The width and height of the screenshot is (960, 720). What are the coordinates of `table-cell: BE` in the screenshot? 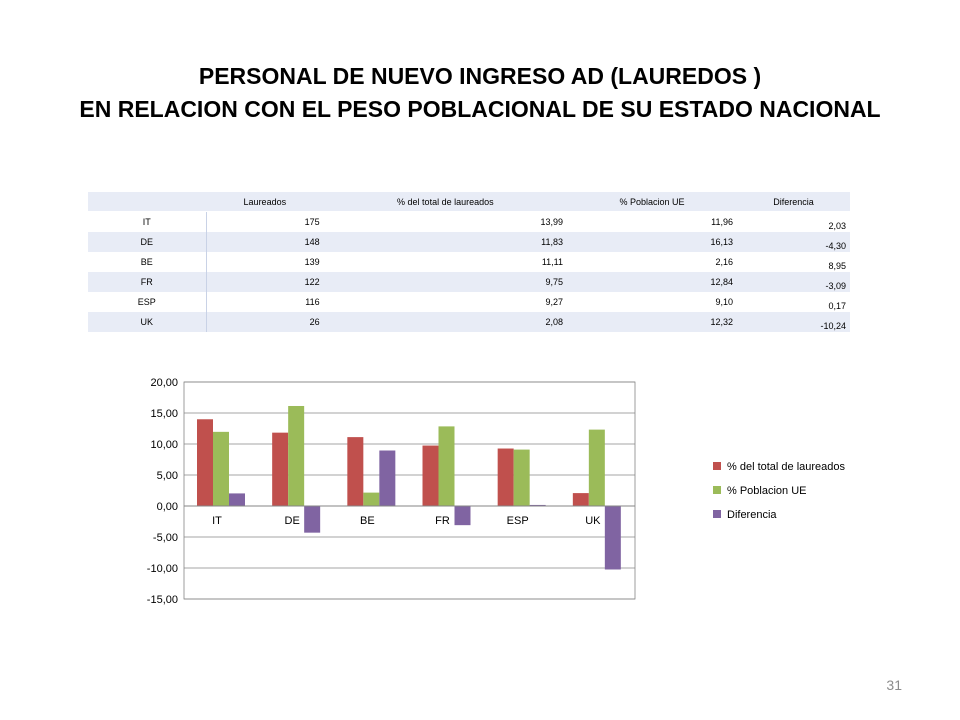 It's located at (147, 262).